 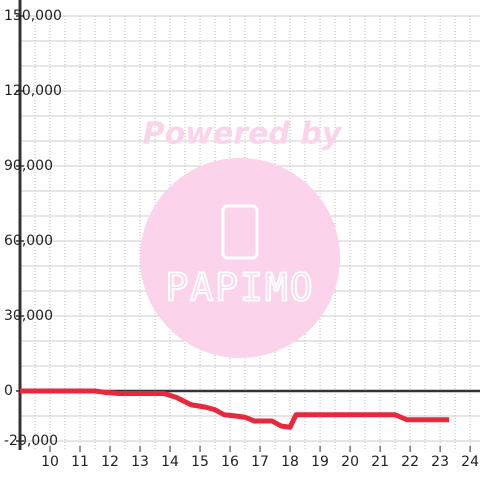 What do you see at coordinates (235, 409) in the screenshot?
I see `line` at bounding box center [235, 409].